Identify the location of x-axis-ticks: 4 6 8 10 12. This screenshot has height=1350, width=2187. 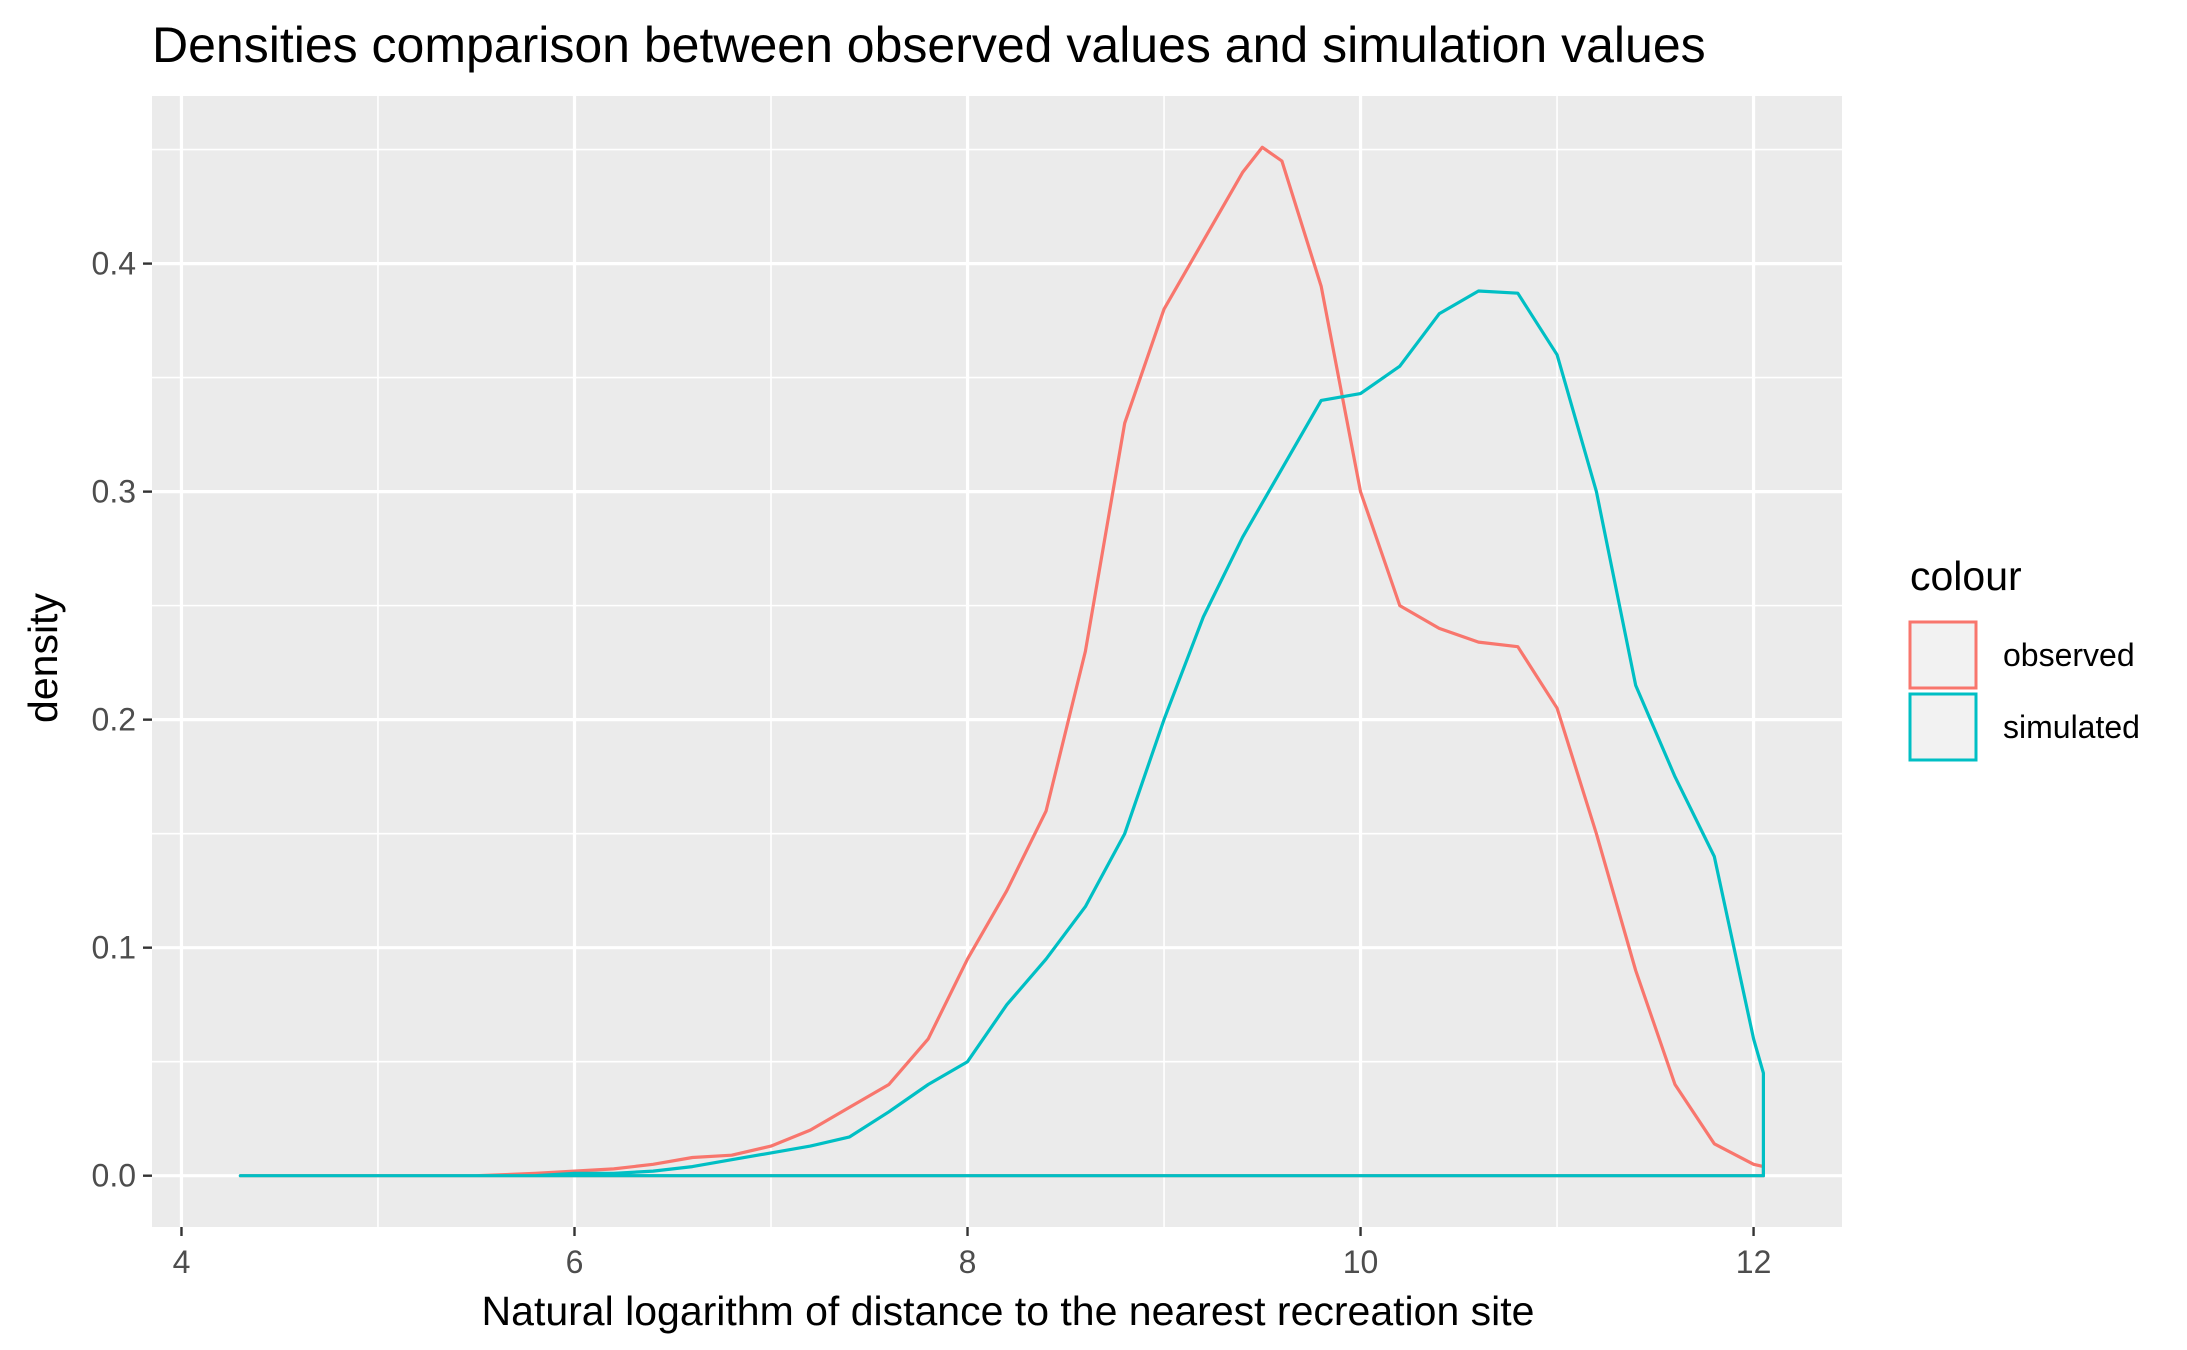
(972, 1253).